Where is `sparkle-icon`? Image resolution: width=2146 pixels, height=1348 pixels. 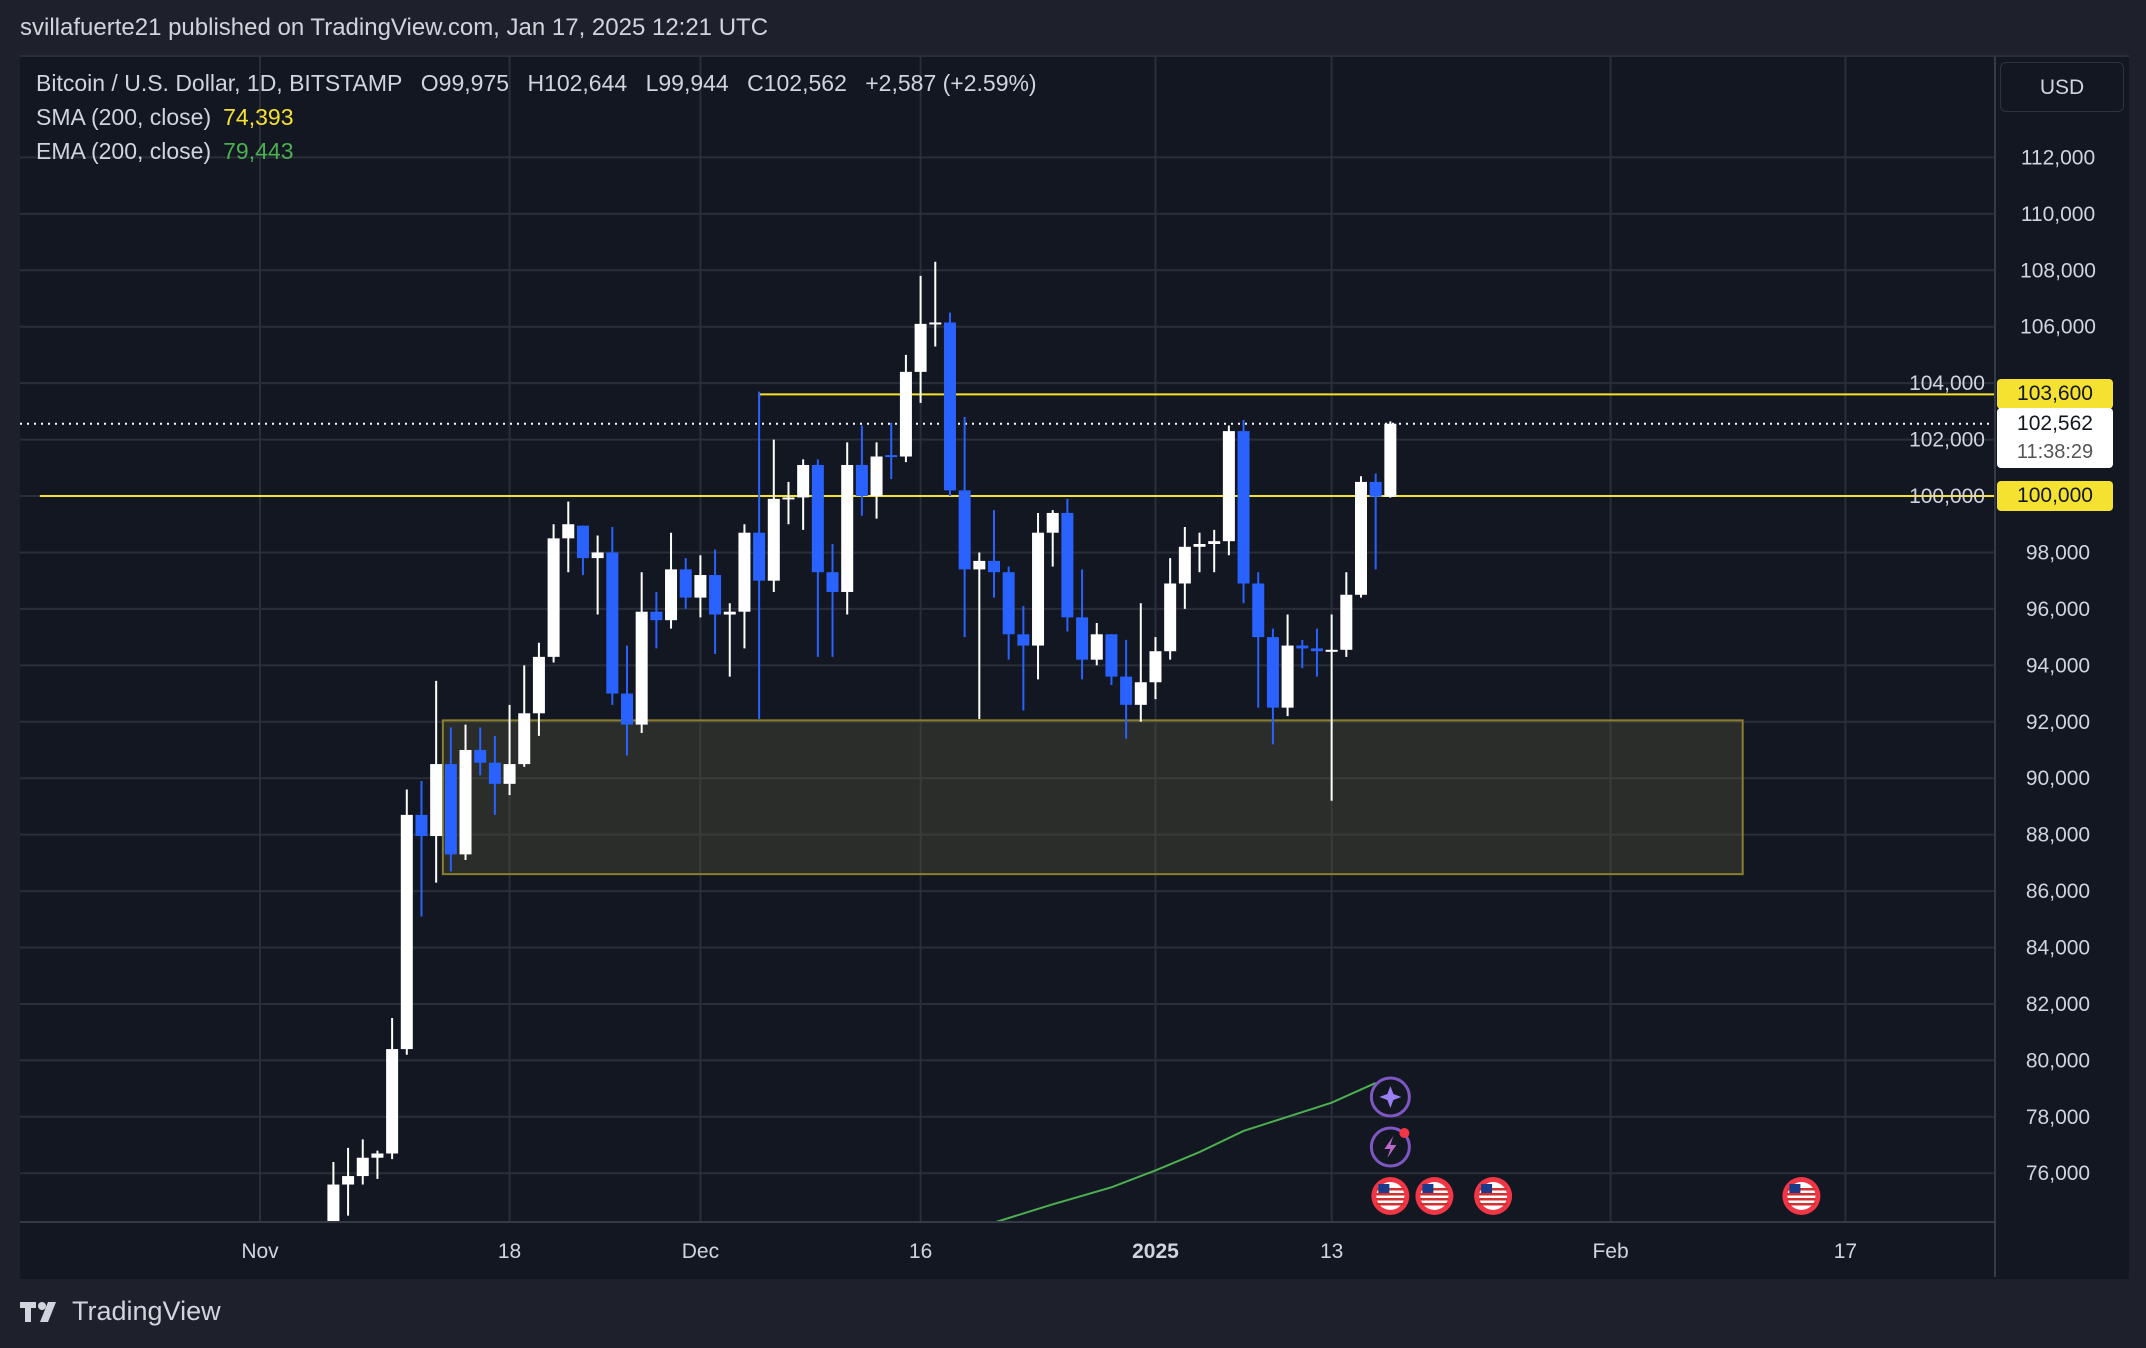 sparkle-icon is located at coordinates (1390, 1097).